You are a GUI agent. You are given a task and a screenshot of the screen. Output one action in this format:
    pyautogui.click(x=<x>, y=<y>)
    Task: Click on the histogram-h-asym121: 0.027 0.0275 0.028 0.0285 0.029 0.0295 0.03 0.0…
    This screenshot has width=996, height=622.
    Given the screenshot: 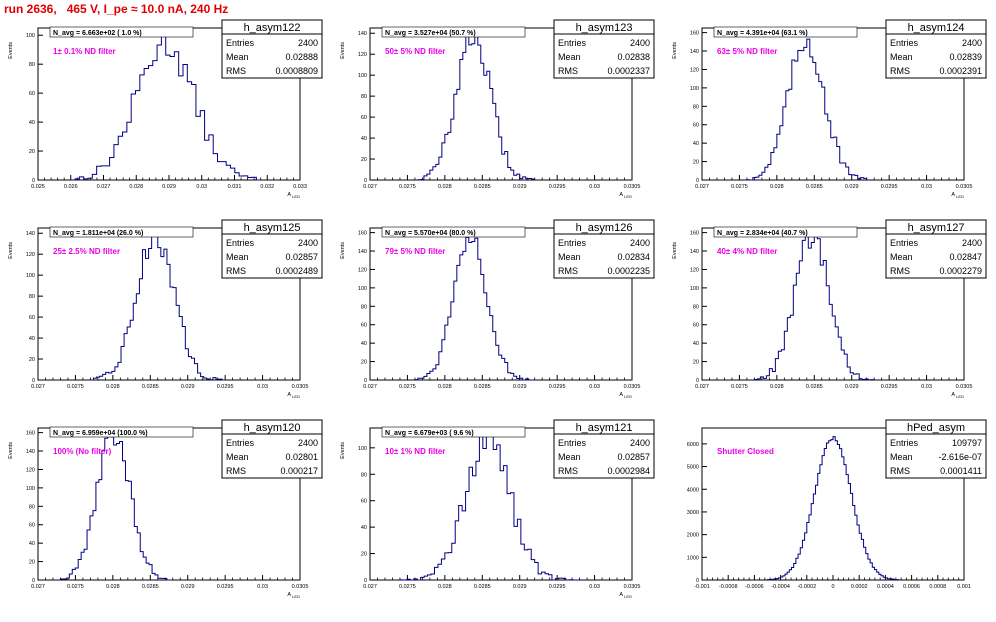 What is the action you would take?
    pyautogui.click(x=497, y=509)
    